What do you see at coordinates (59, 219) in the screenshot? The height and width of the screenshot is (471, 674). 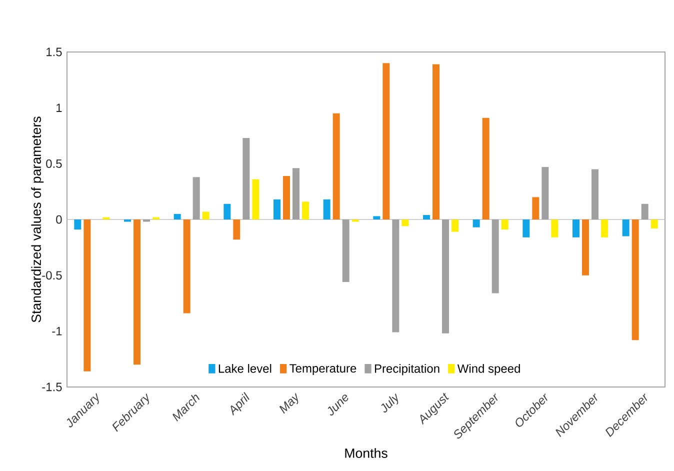 I see `y-tick-label: 0` at bounding box center [59, 219].